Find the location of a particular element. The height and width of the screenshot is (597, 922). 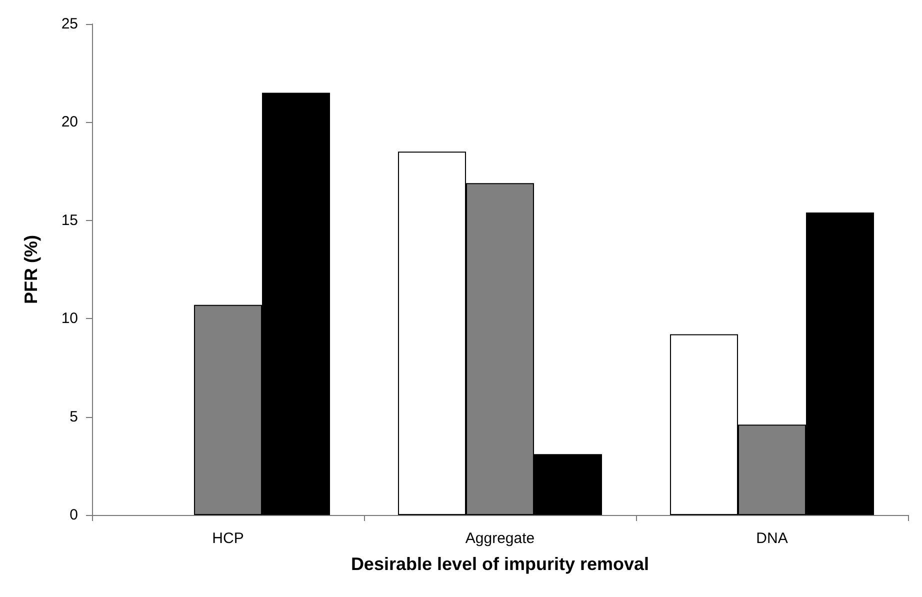

y-tick-label: 10 is located at coordinates (69, 319).